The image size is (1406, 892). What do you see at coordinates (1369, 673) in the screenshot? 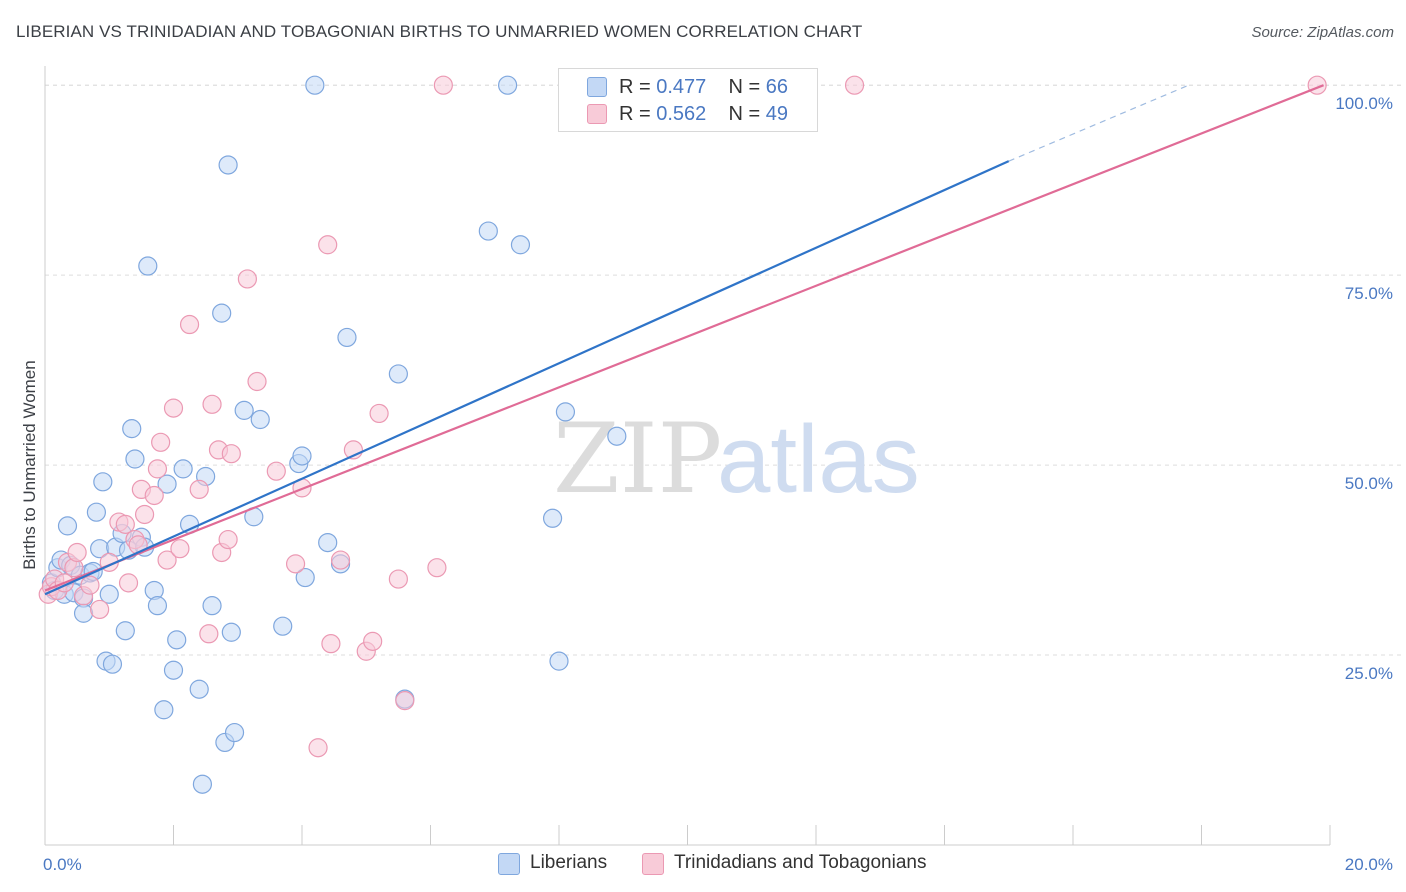
I see `y-tick-label: 25.0%` at bounding box center [1369, 673].